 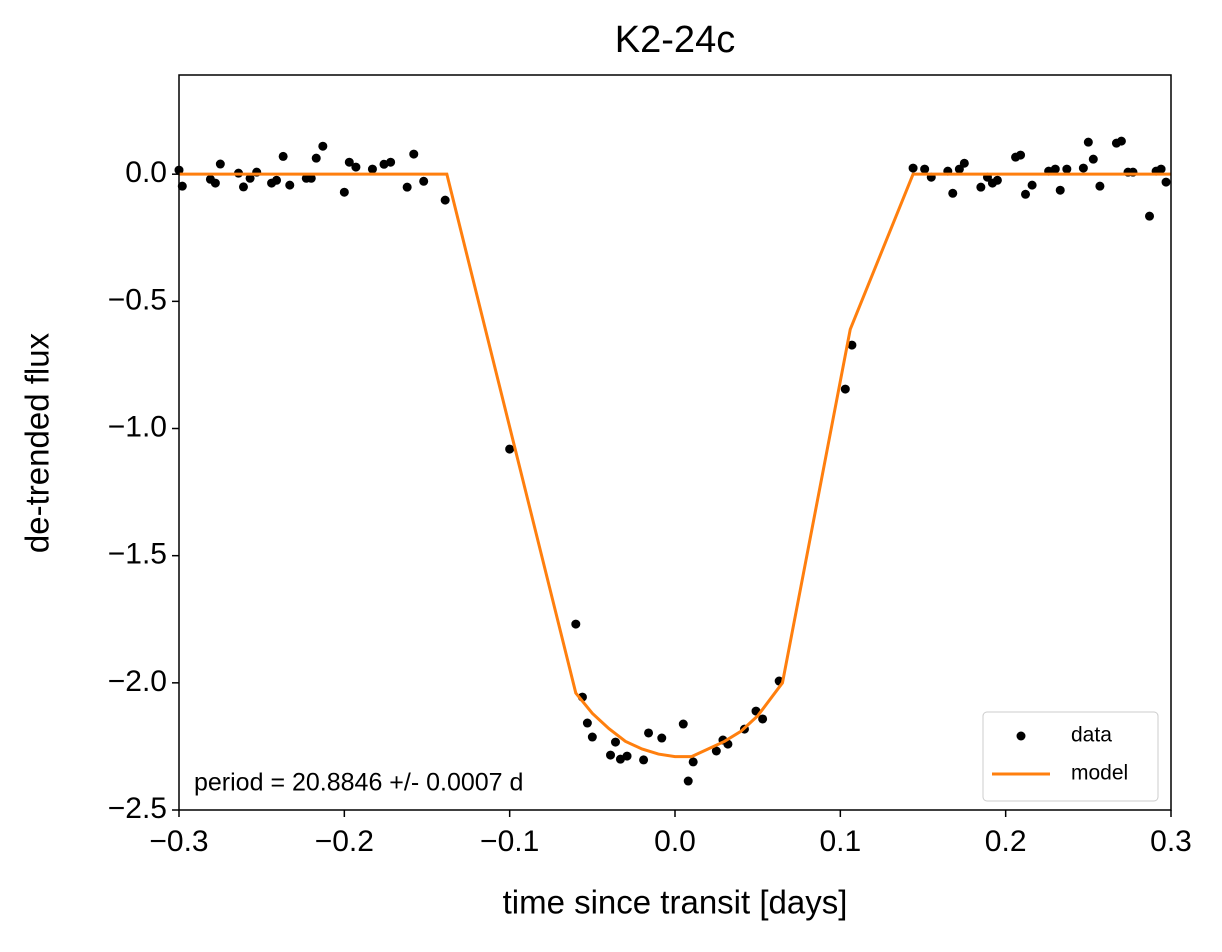 I want to click on legend-label: data, so click(x=1091, y=735).